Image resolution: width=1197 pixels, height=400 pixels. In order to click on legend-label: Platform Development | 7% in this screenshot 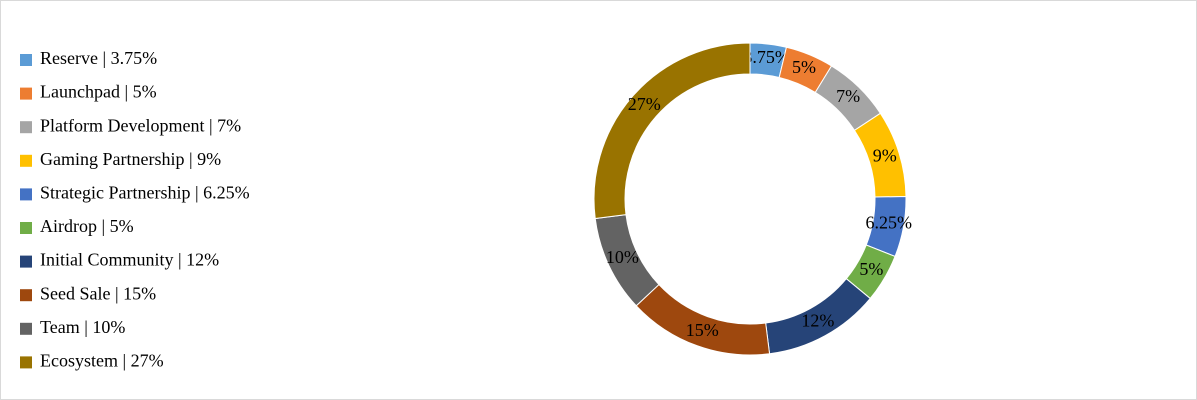, I will do `click(140, 125)`.